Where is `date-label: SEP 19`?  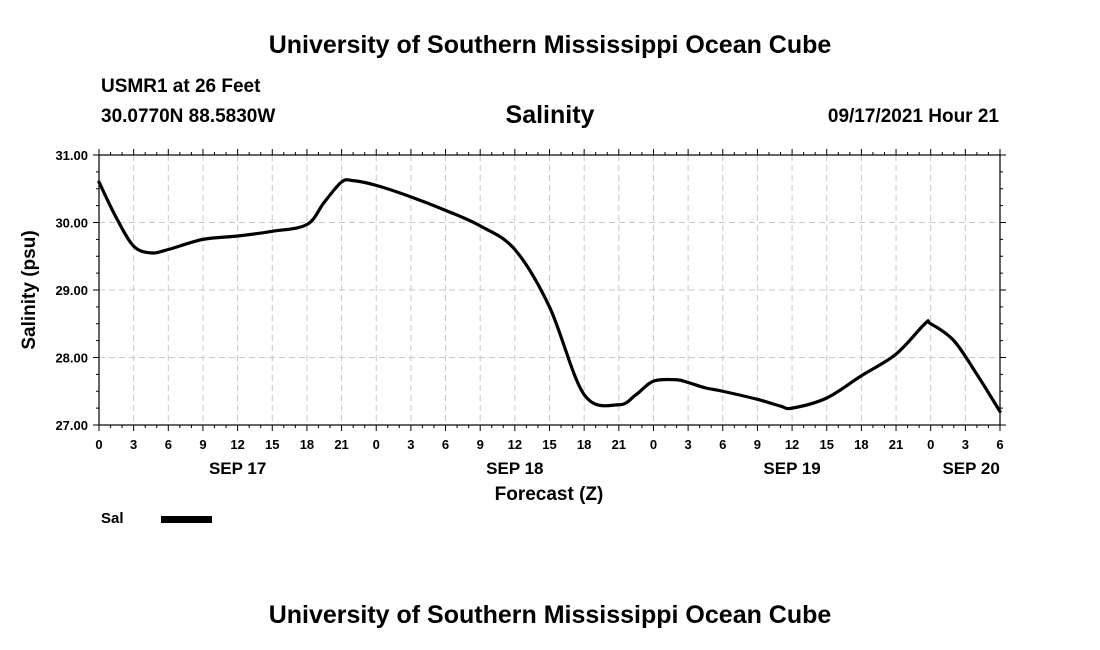
date-label: SEP 19 is located at coordinates (791, 468).